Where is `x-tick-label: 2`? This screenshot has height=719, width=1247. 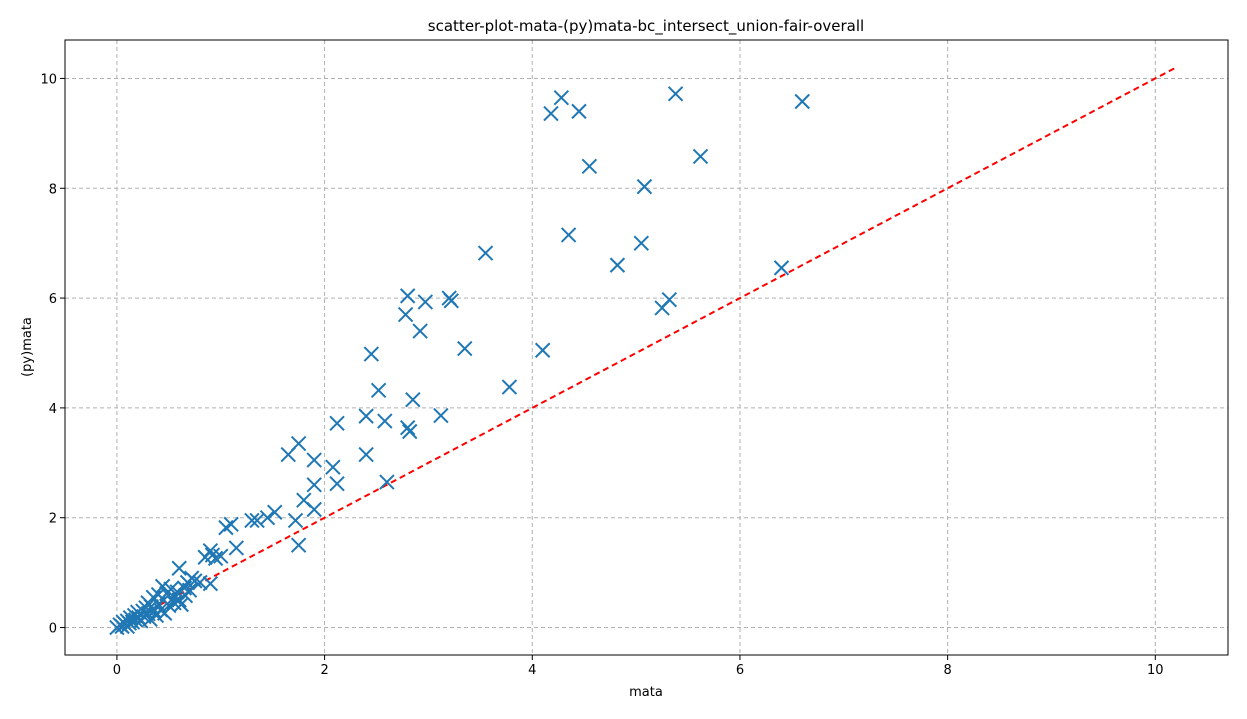
x-tick-label: 2 is located at coordinates (324, 670).